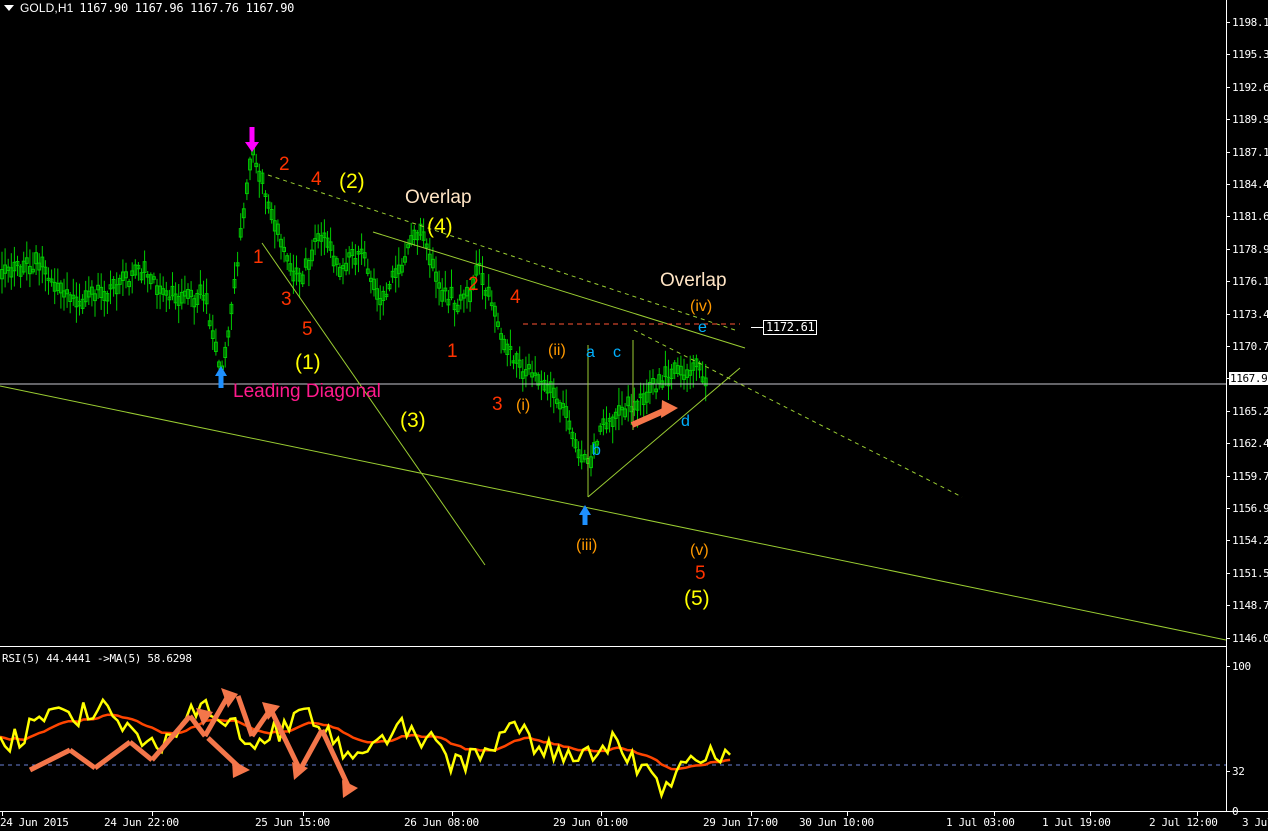  I want to click on wave-label-orange: (v), so click(699, 550).